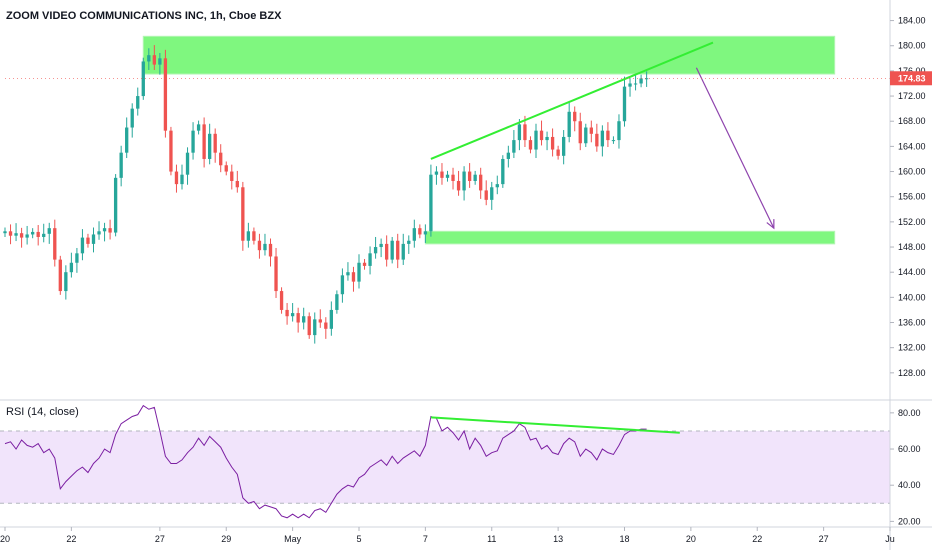 This screenshot has height=550, width=932. I want to click on rsi-series-line, so click(325, 461).